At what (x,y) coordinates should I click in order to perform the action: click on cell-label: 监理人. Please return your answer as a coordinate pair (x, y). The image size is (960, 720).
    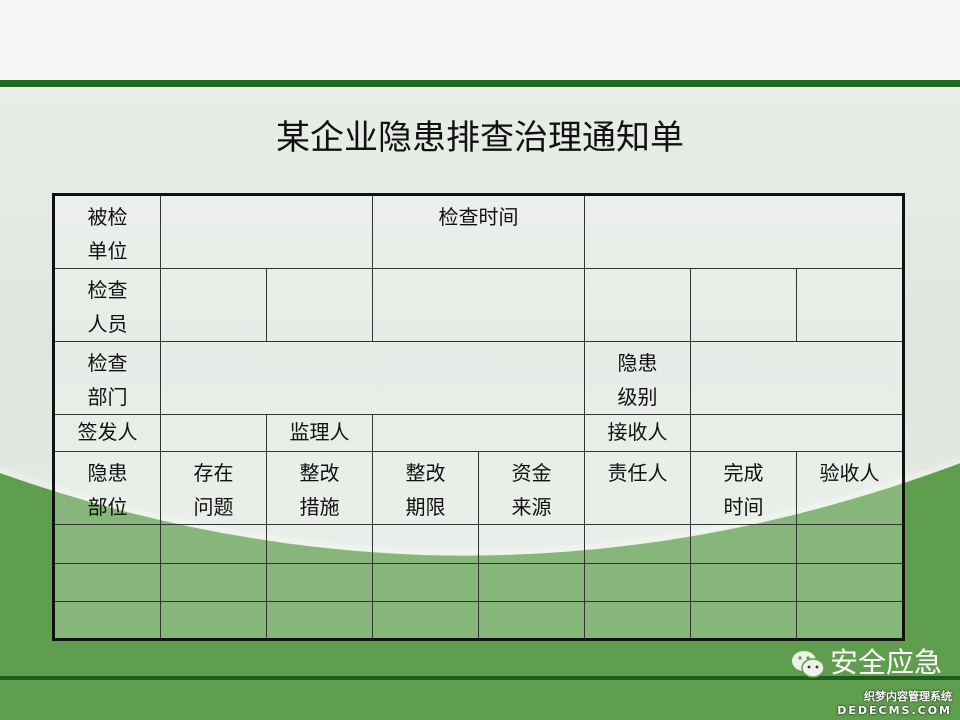
    Looking at the image, I should click on (319, 433).